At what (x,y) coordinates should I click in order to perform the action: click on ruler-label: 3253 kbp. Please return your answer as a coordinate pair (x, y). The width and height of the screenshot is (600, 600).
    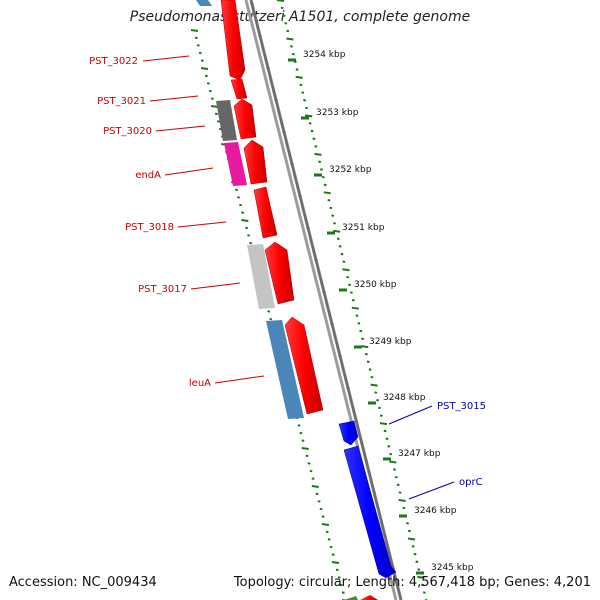
    Looking at the image, I should click on (337, 113).